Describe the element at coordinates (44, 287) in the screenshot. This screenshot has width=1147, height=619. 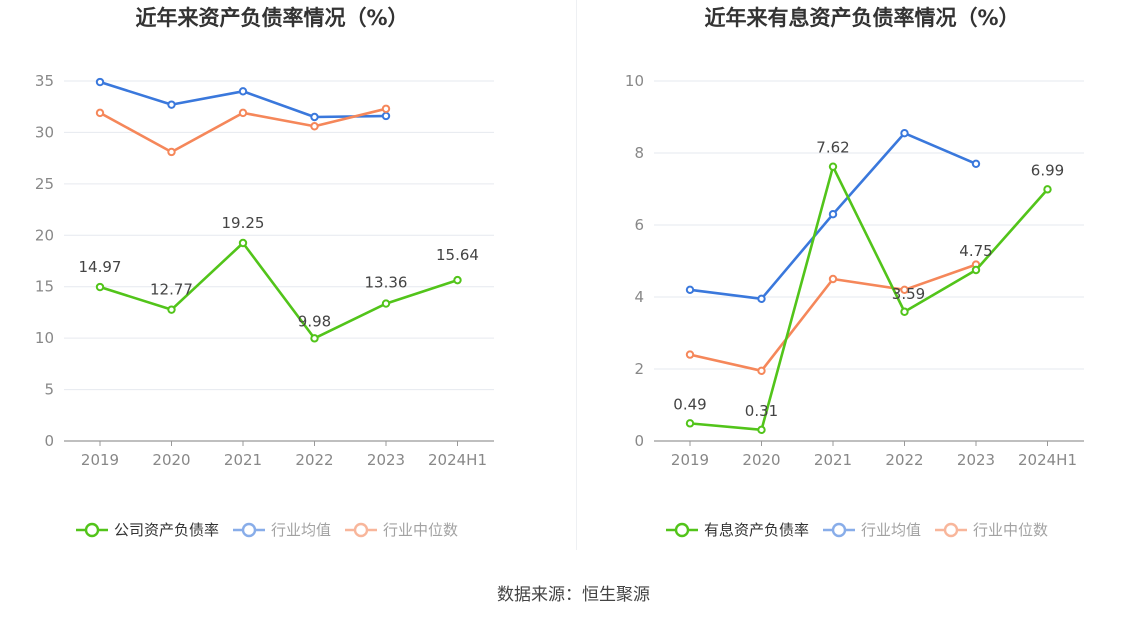
I see `y-tick-label: 15` at that location.